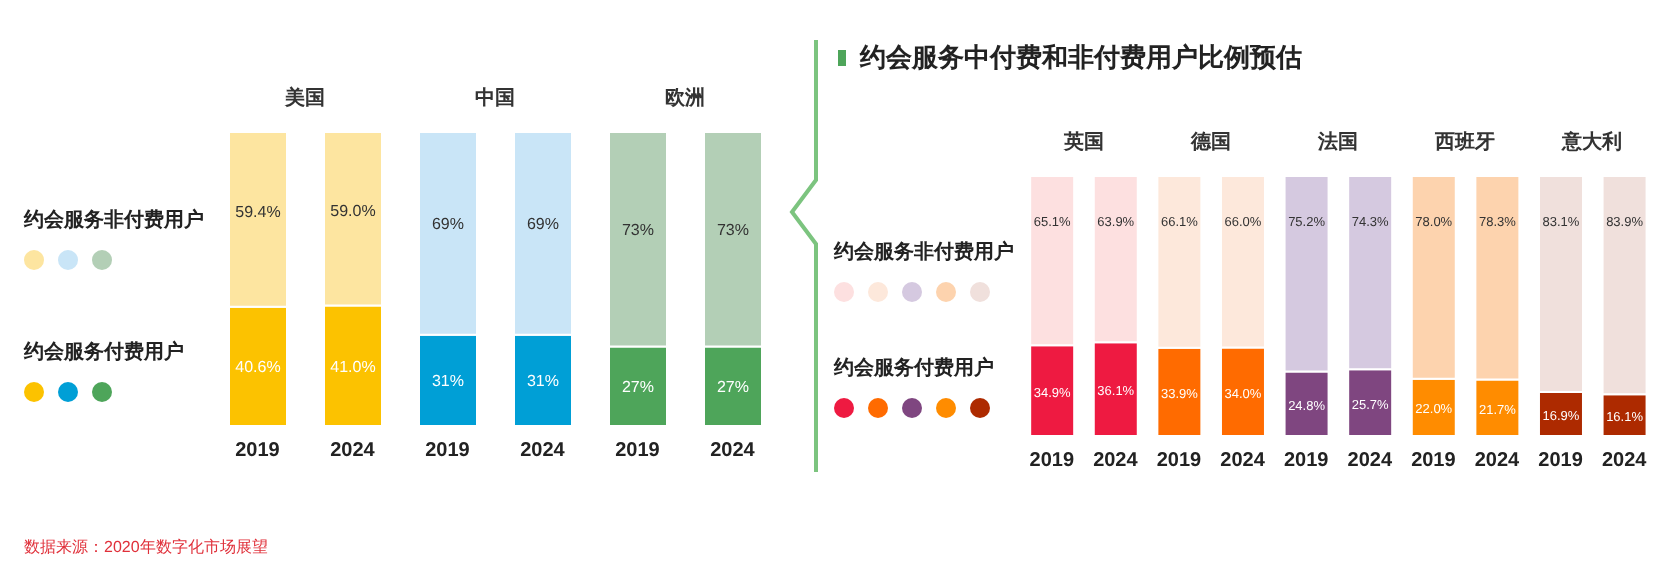 The height and width of the screenshot is (586, 1666). What do you see at coordinates (915, 368) in the screenshot?
I see `series-label: 约会服务付费用户` at bounding box center [915, 368].